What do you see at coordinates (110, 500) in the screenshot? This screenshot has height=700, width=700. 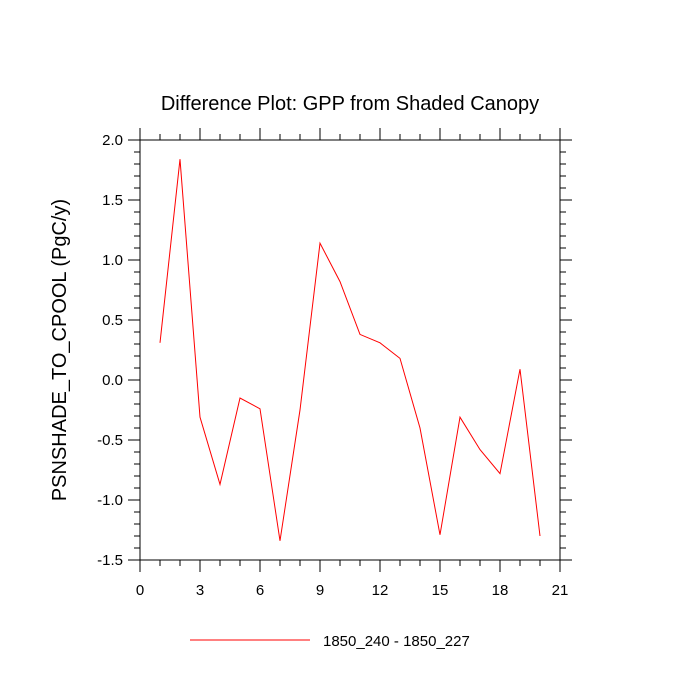 I see `y-tick-label: -1.0` at bounding box center [110, 500].